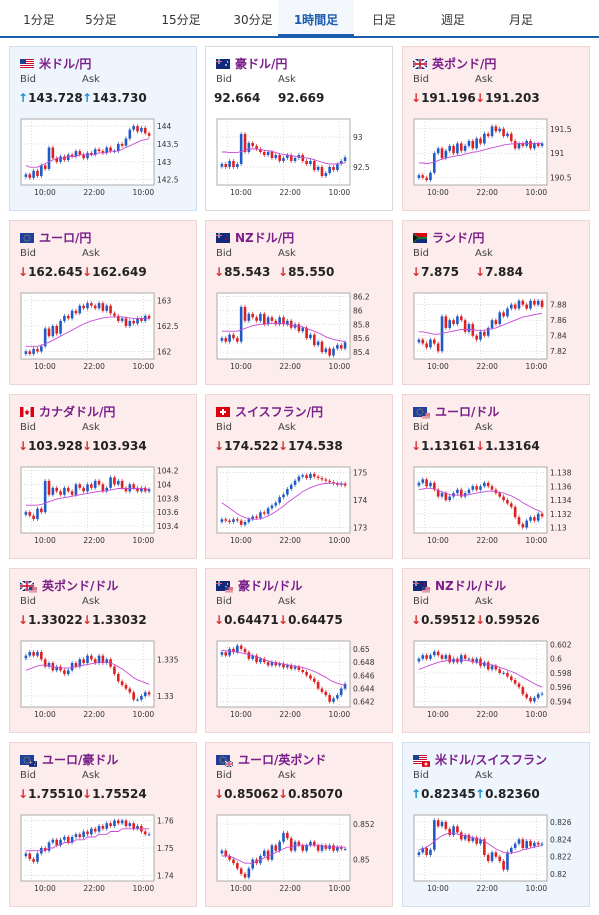 This screenshot has height=915, width=599. Describe the element at coordinates (251, 63) in the screenshot. I see `pair-title: 豪ドル/円` at that location.